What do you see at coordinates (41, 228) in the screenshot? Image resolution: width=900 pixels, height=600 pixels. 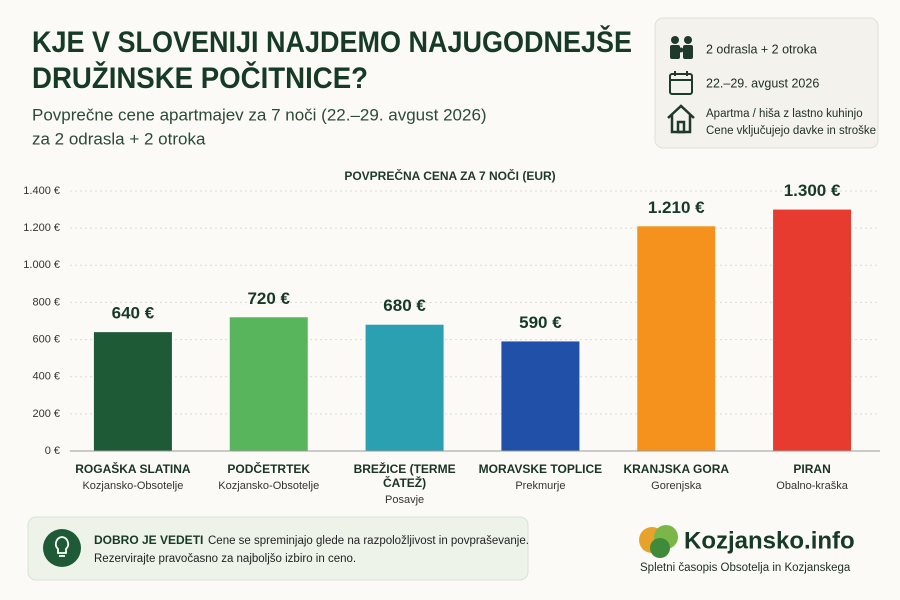 I see `y-tick-label: 1.200 €` at bounding box center [41, 228].